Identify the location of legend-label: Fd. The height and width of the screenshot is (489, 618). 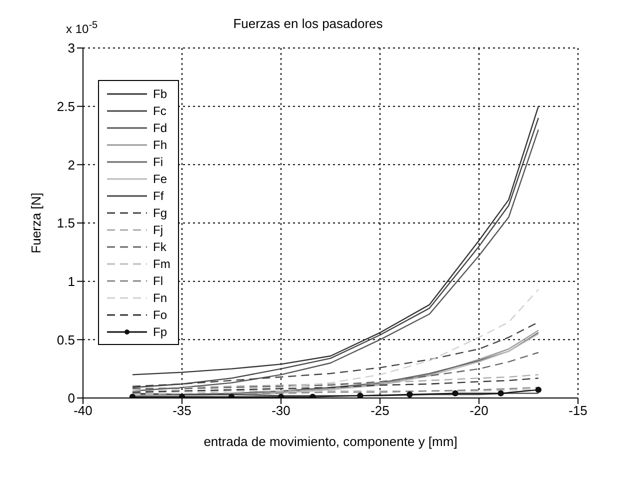
(160, 127).